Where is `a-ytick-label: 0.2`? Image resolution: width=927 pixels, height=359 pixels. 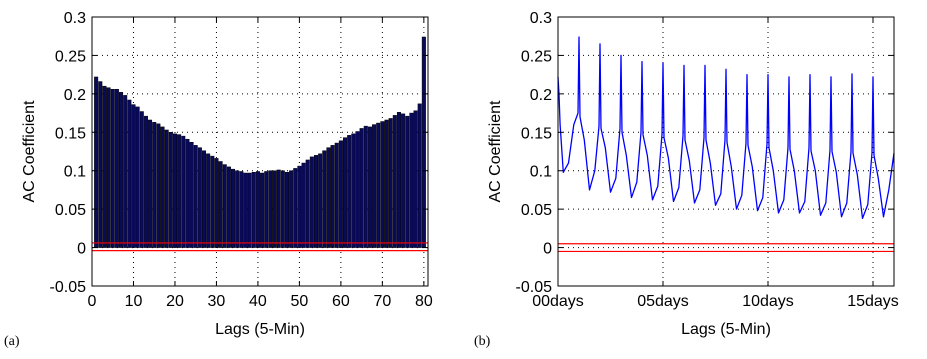 a-ytick-label: 0.2 is located at coordinates (75, 95).